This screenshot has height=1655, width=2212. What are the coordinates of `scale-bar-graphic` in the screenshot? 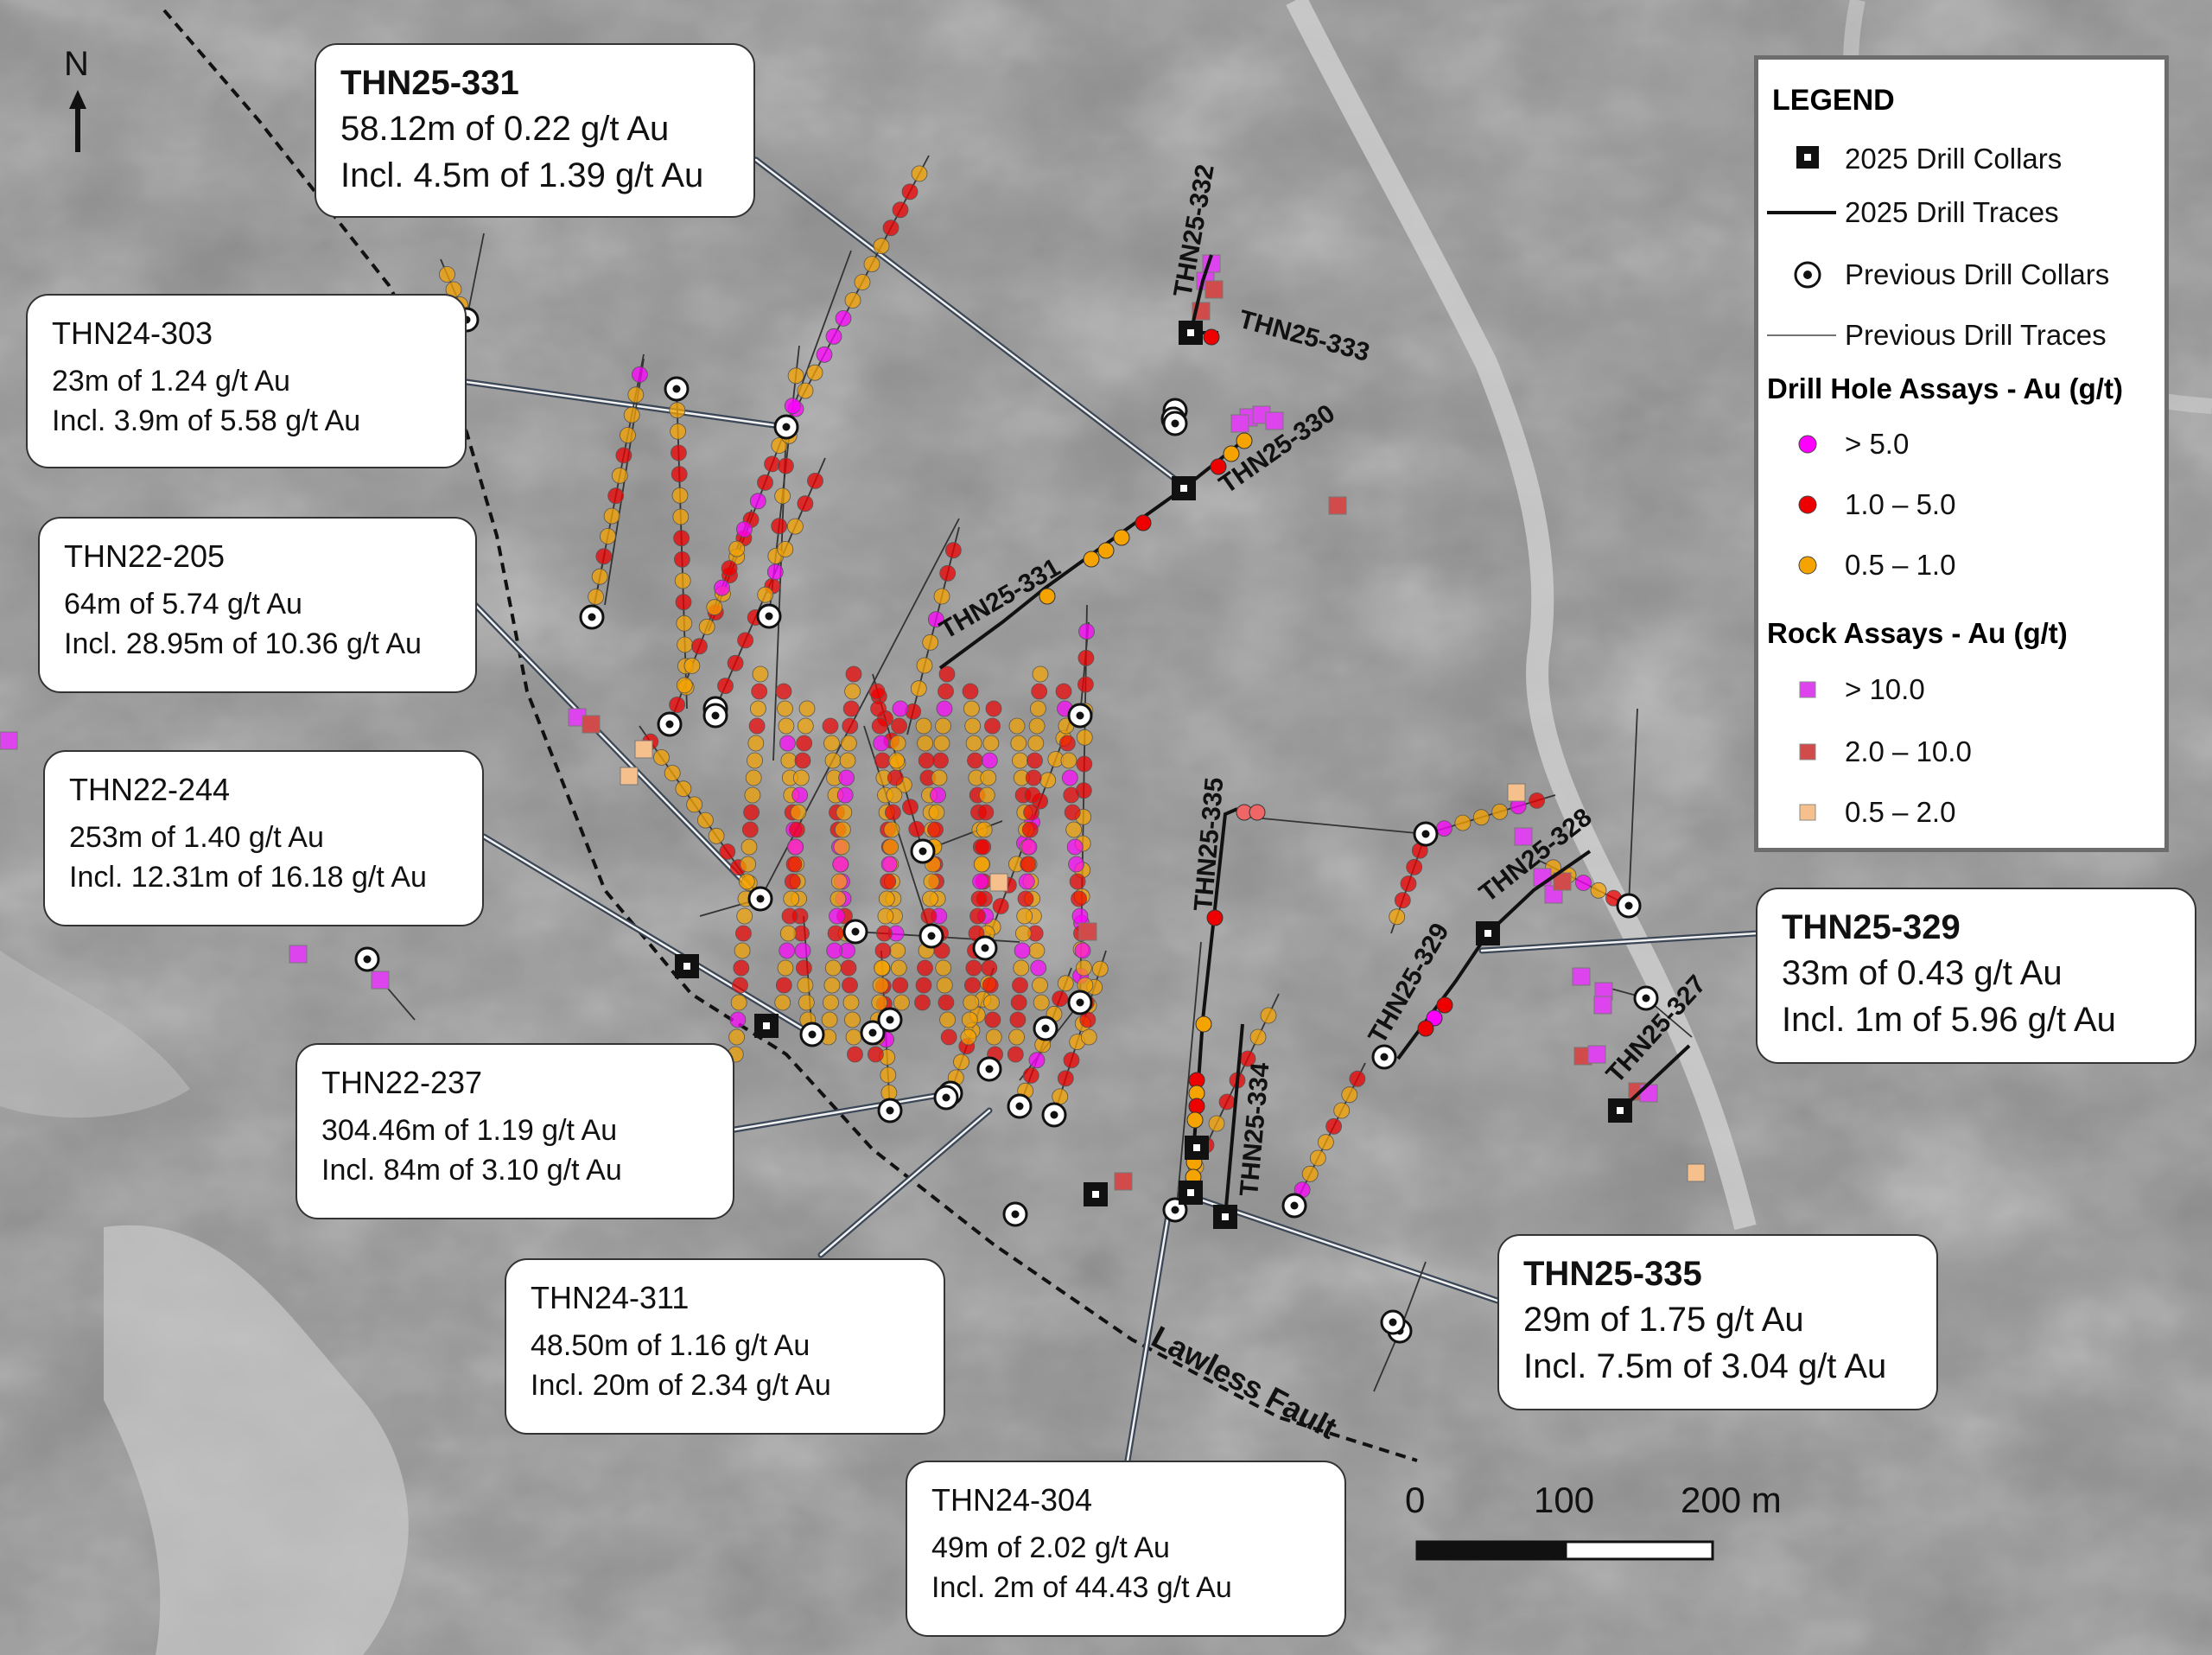 It's located at (1564, 1550).